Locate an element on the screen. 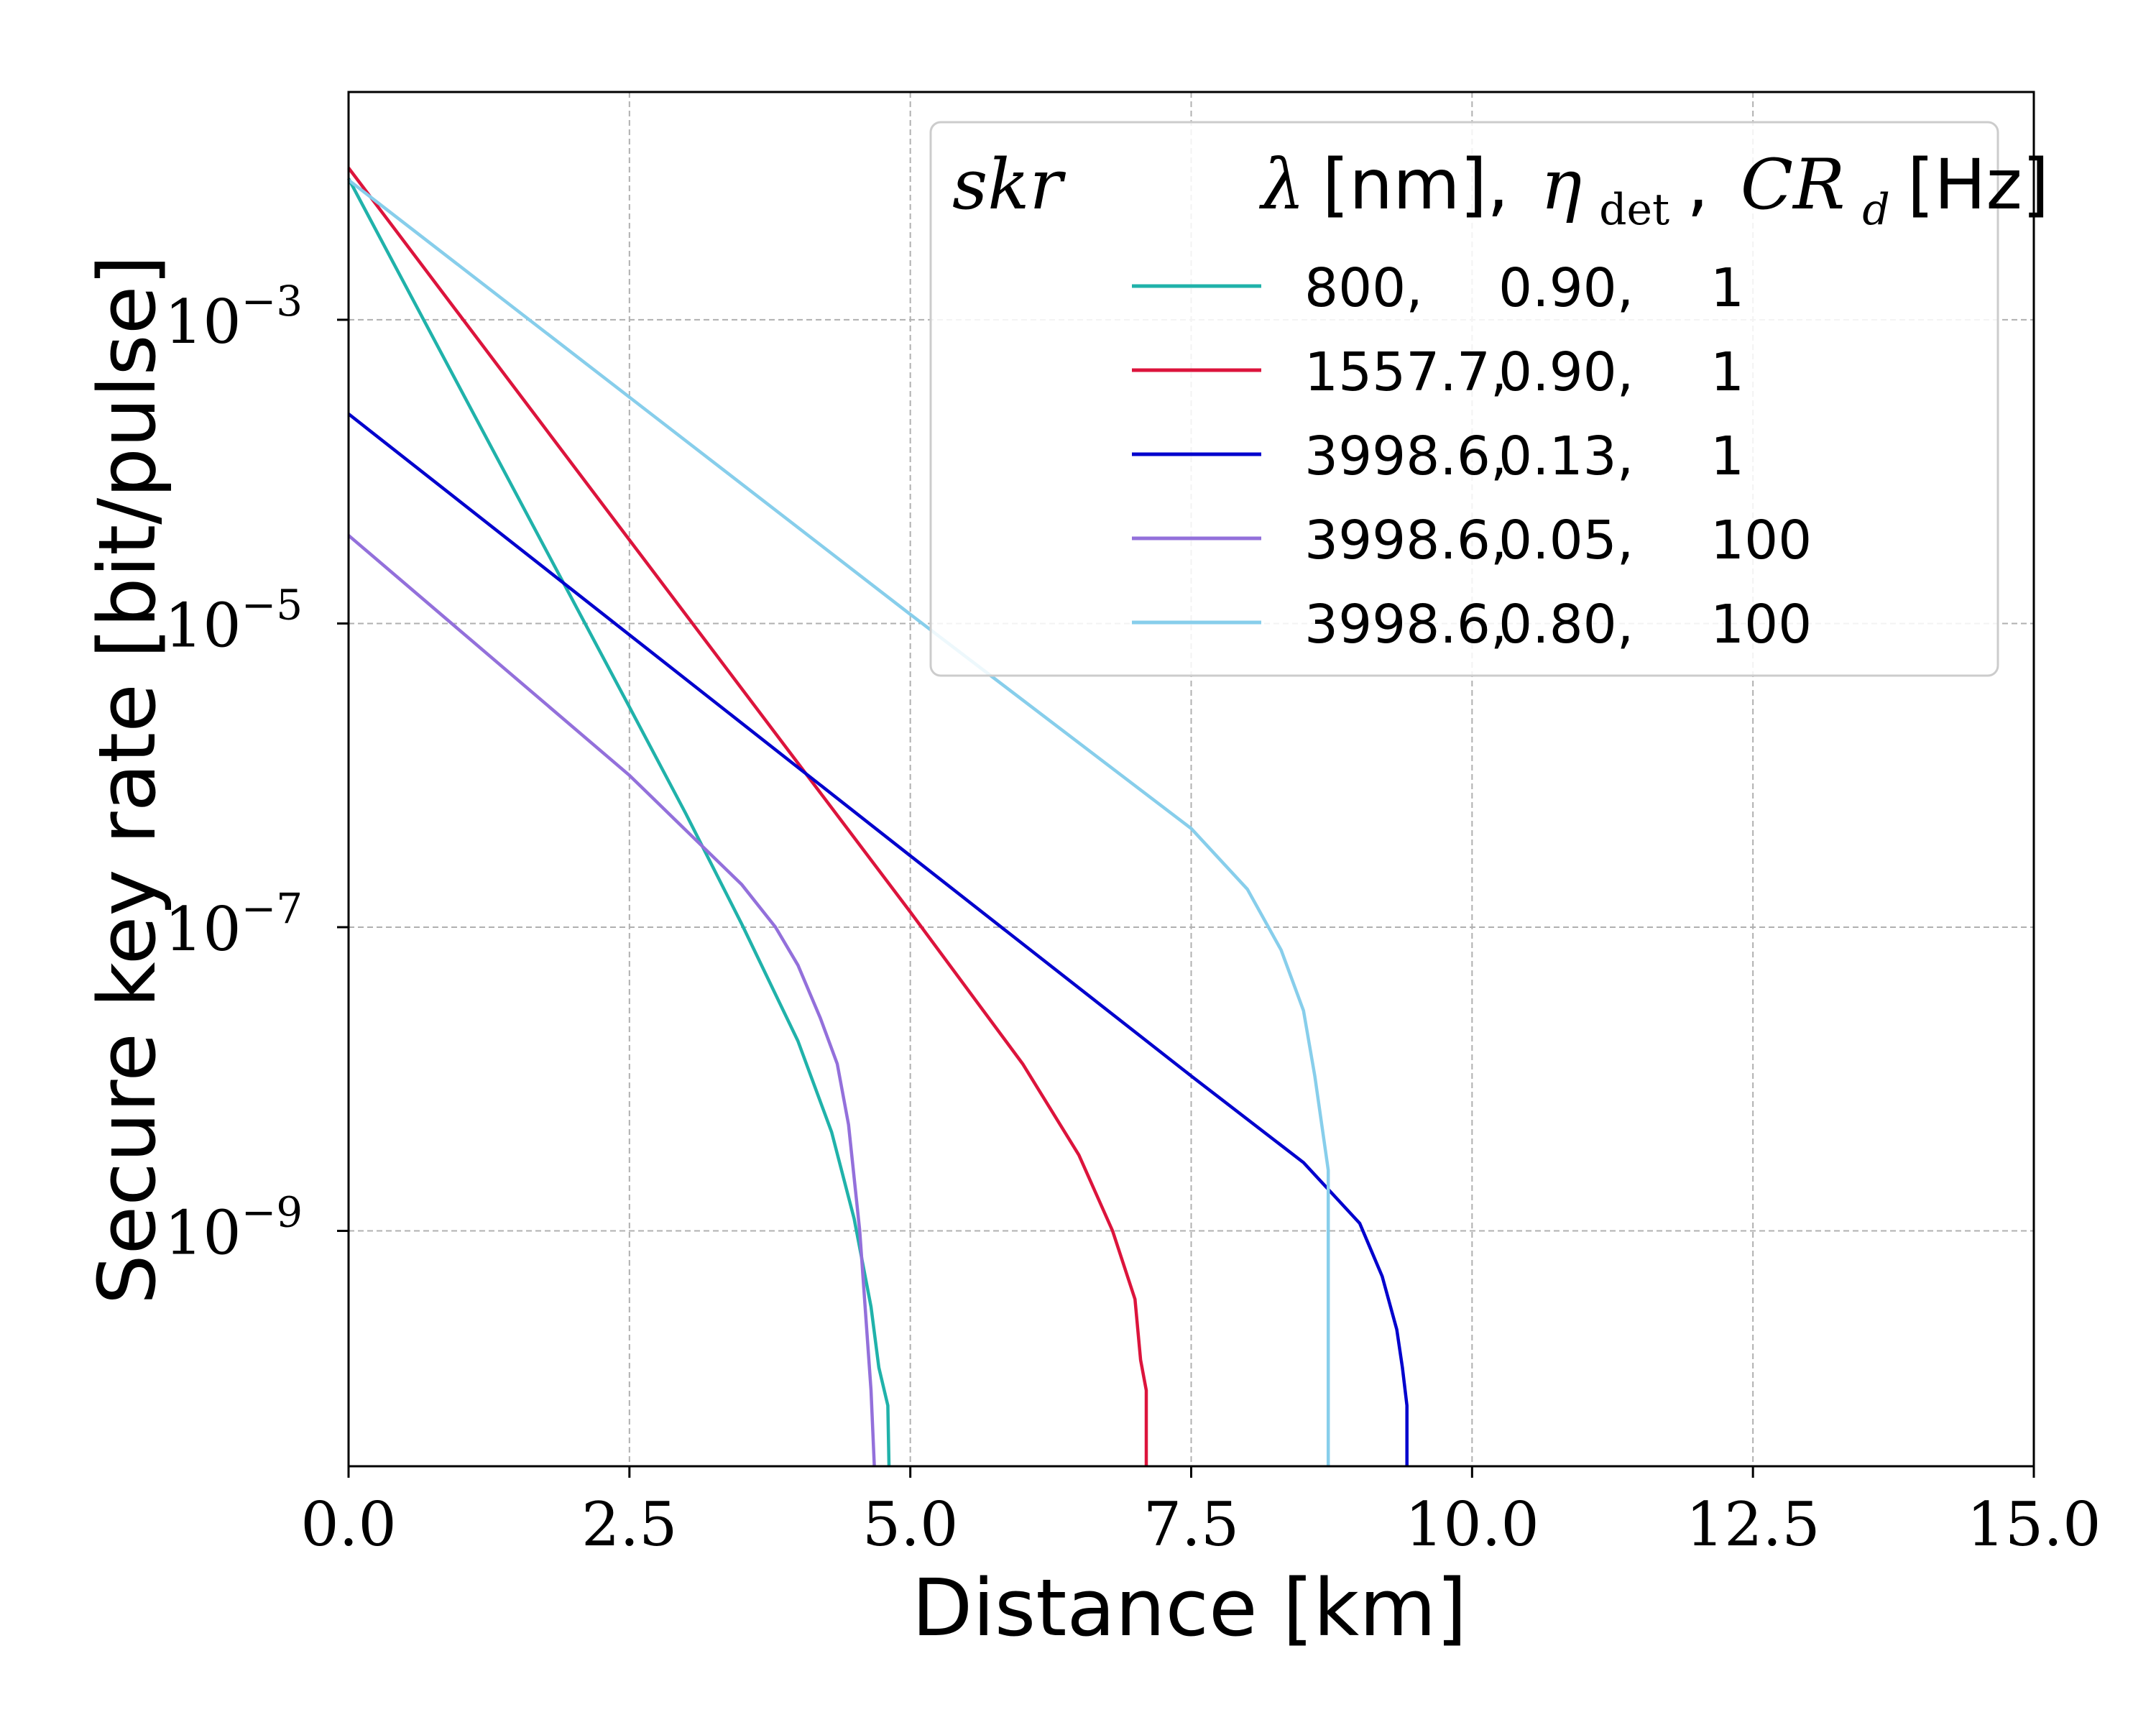 This screenshot has height=1725, width=2156. legend-eta-value: 0.05, is located at coordinates (1566, 540).